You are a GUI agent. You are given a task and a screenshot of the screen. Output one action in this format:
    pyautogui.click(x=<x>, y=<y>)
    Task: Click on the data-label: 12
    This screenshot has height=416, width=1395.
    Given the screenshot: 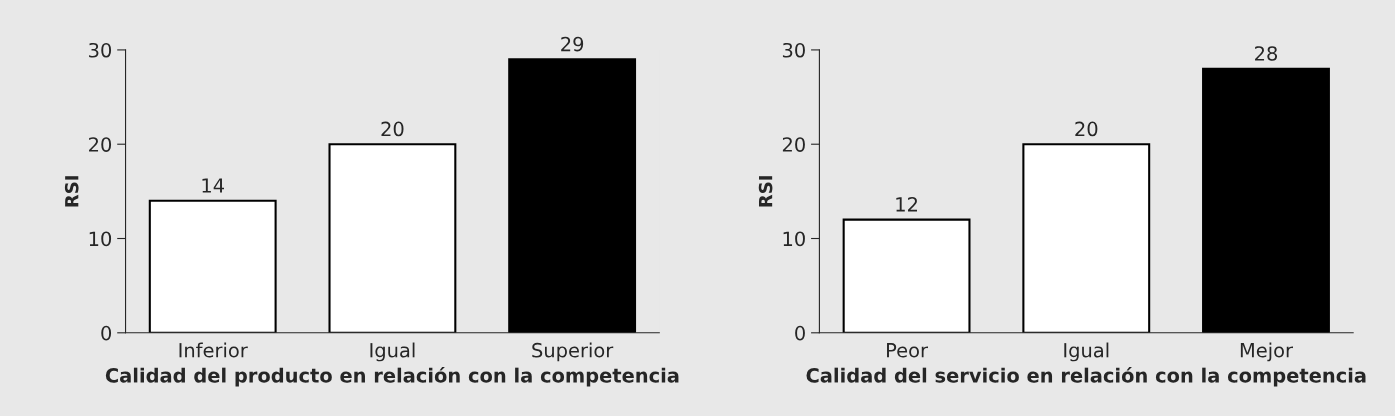 What is the action you would take?
    pyautogui.click(x=906, y=204)
    